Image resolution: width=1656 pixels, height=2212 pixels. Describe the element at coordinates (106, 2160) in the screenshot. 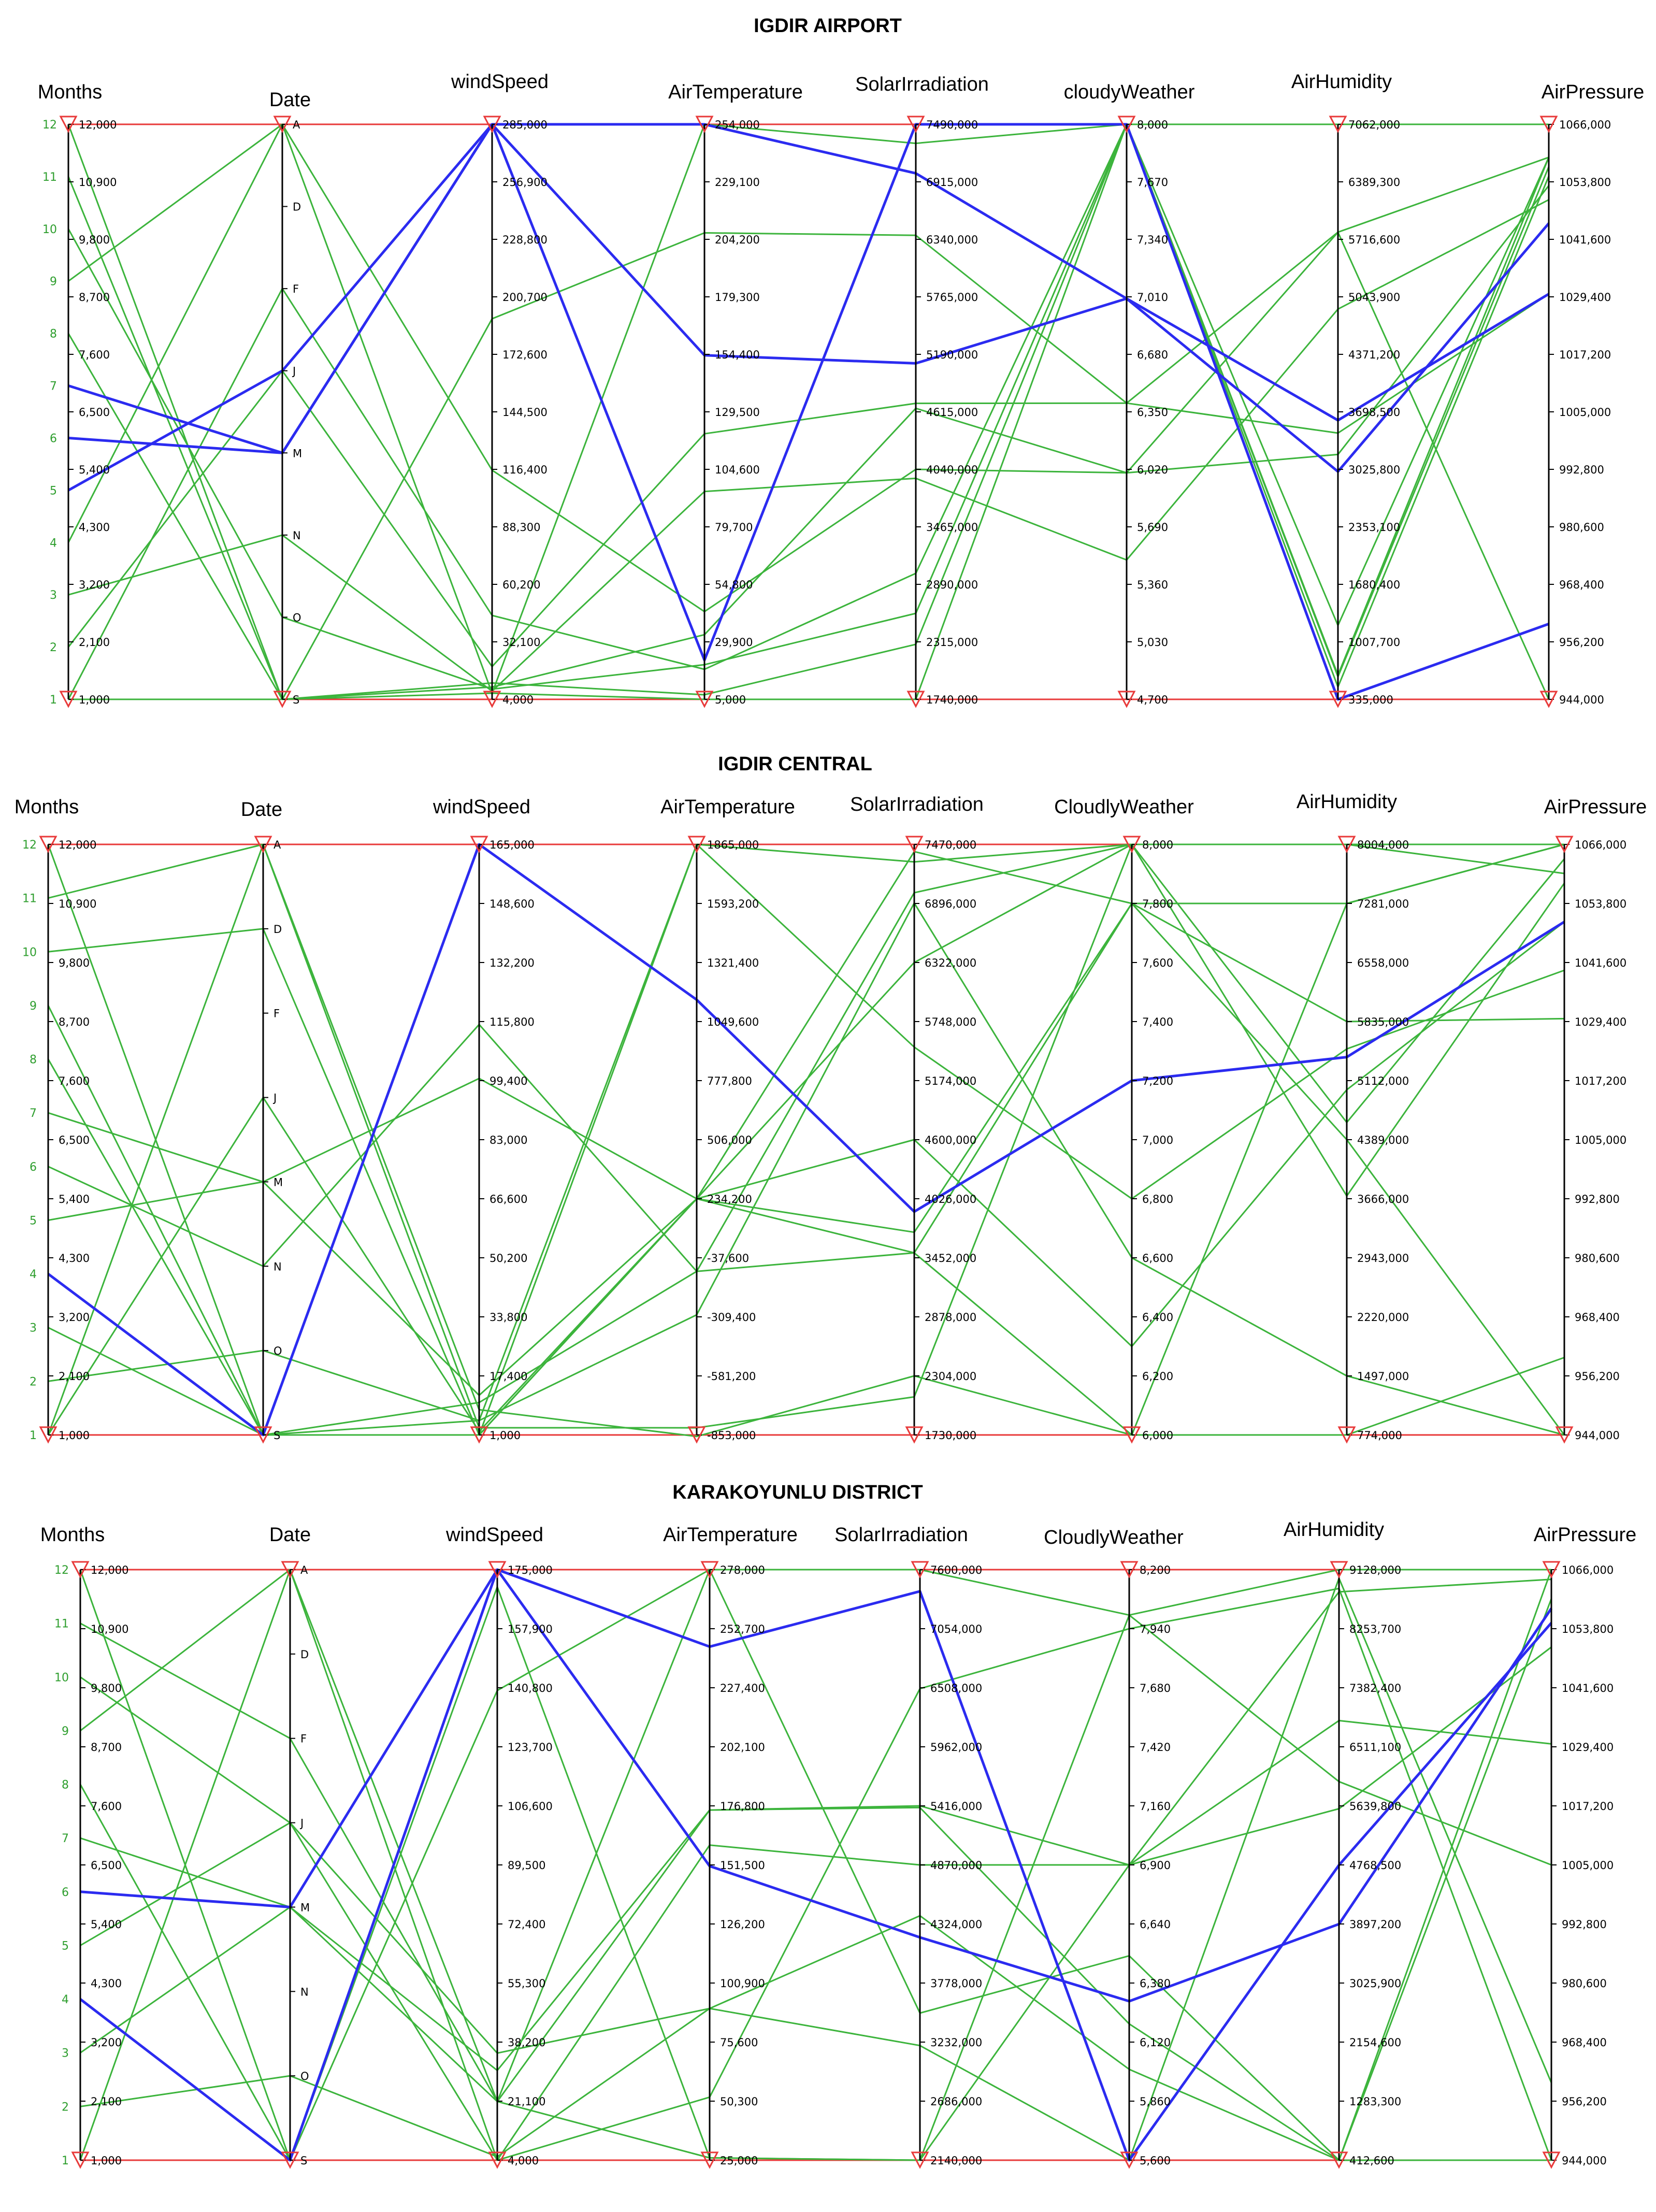

I see `tick-label: 1,000` at that location.